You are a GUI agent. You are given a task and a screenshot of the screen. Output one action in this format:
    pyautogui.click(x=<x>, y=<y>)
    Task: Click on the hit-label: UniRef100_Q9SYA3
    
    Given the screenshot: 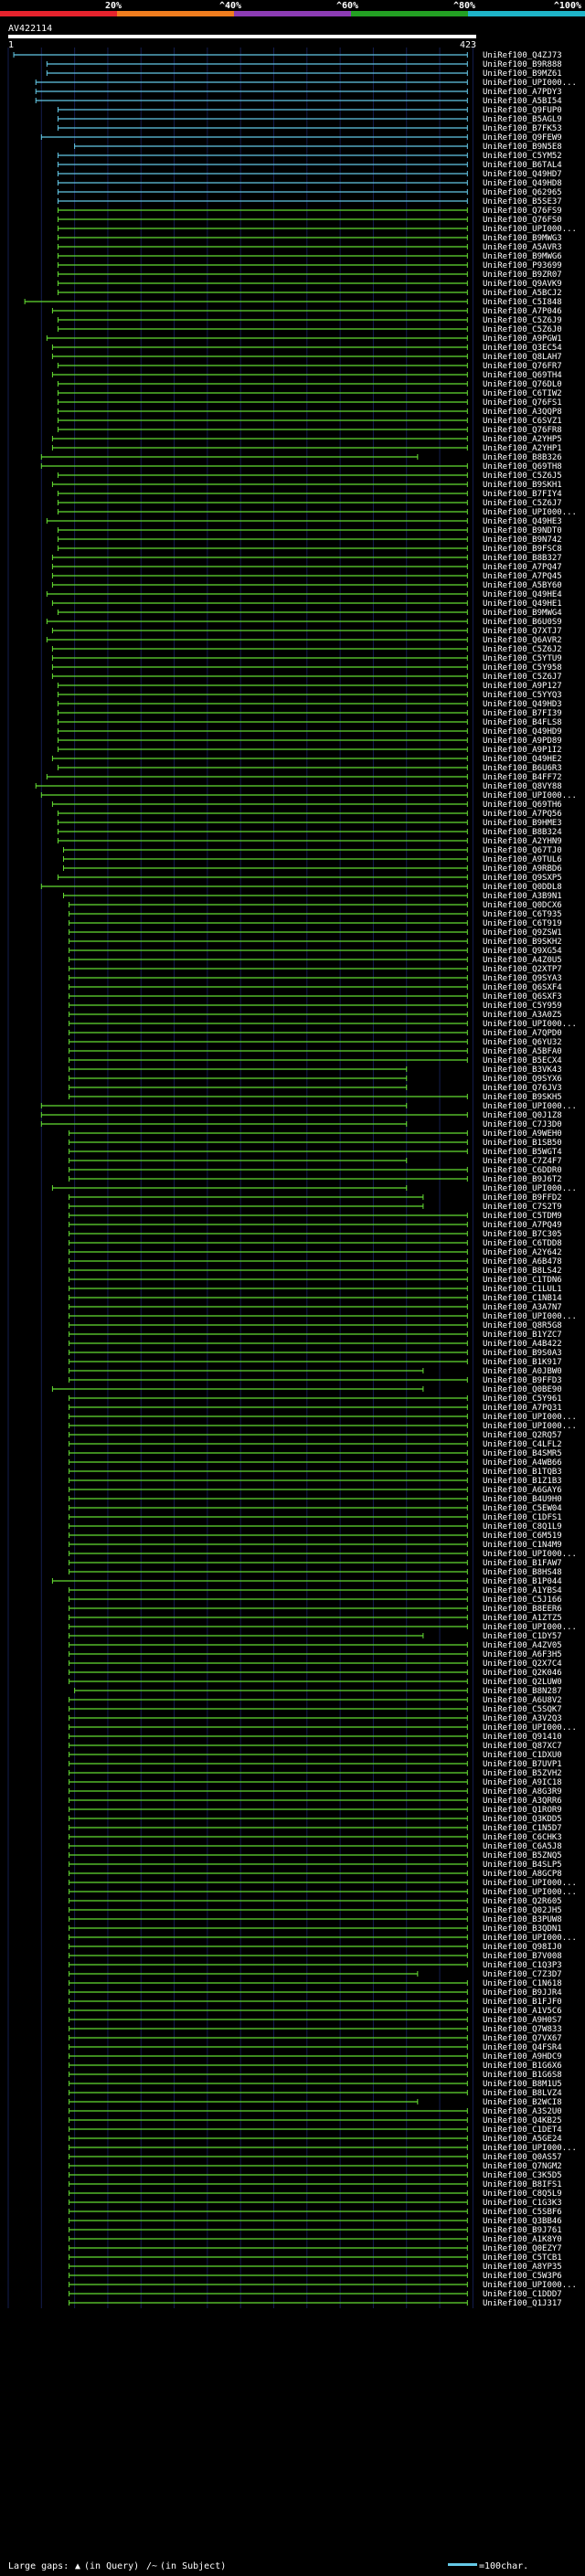 What is the action you would take?
    pyautogui.click(x=522, y=978)
    